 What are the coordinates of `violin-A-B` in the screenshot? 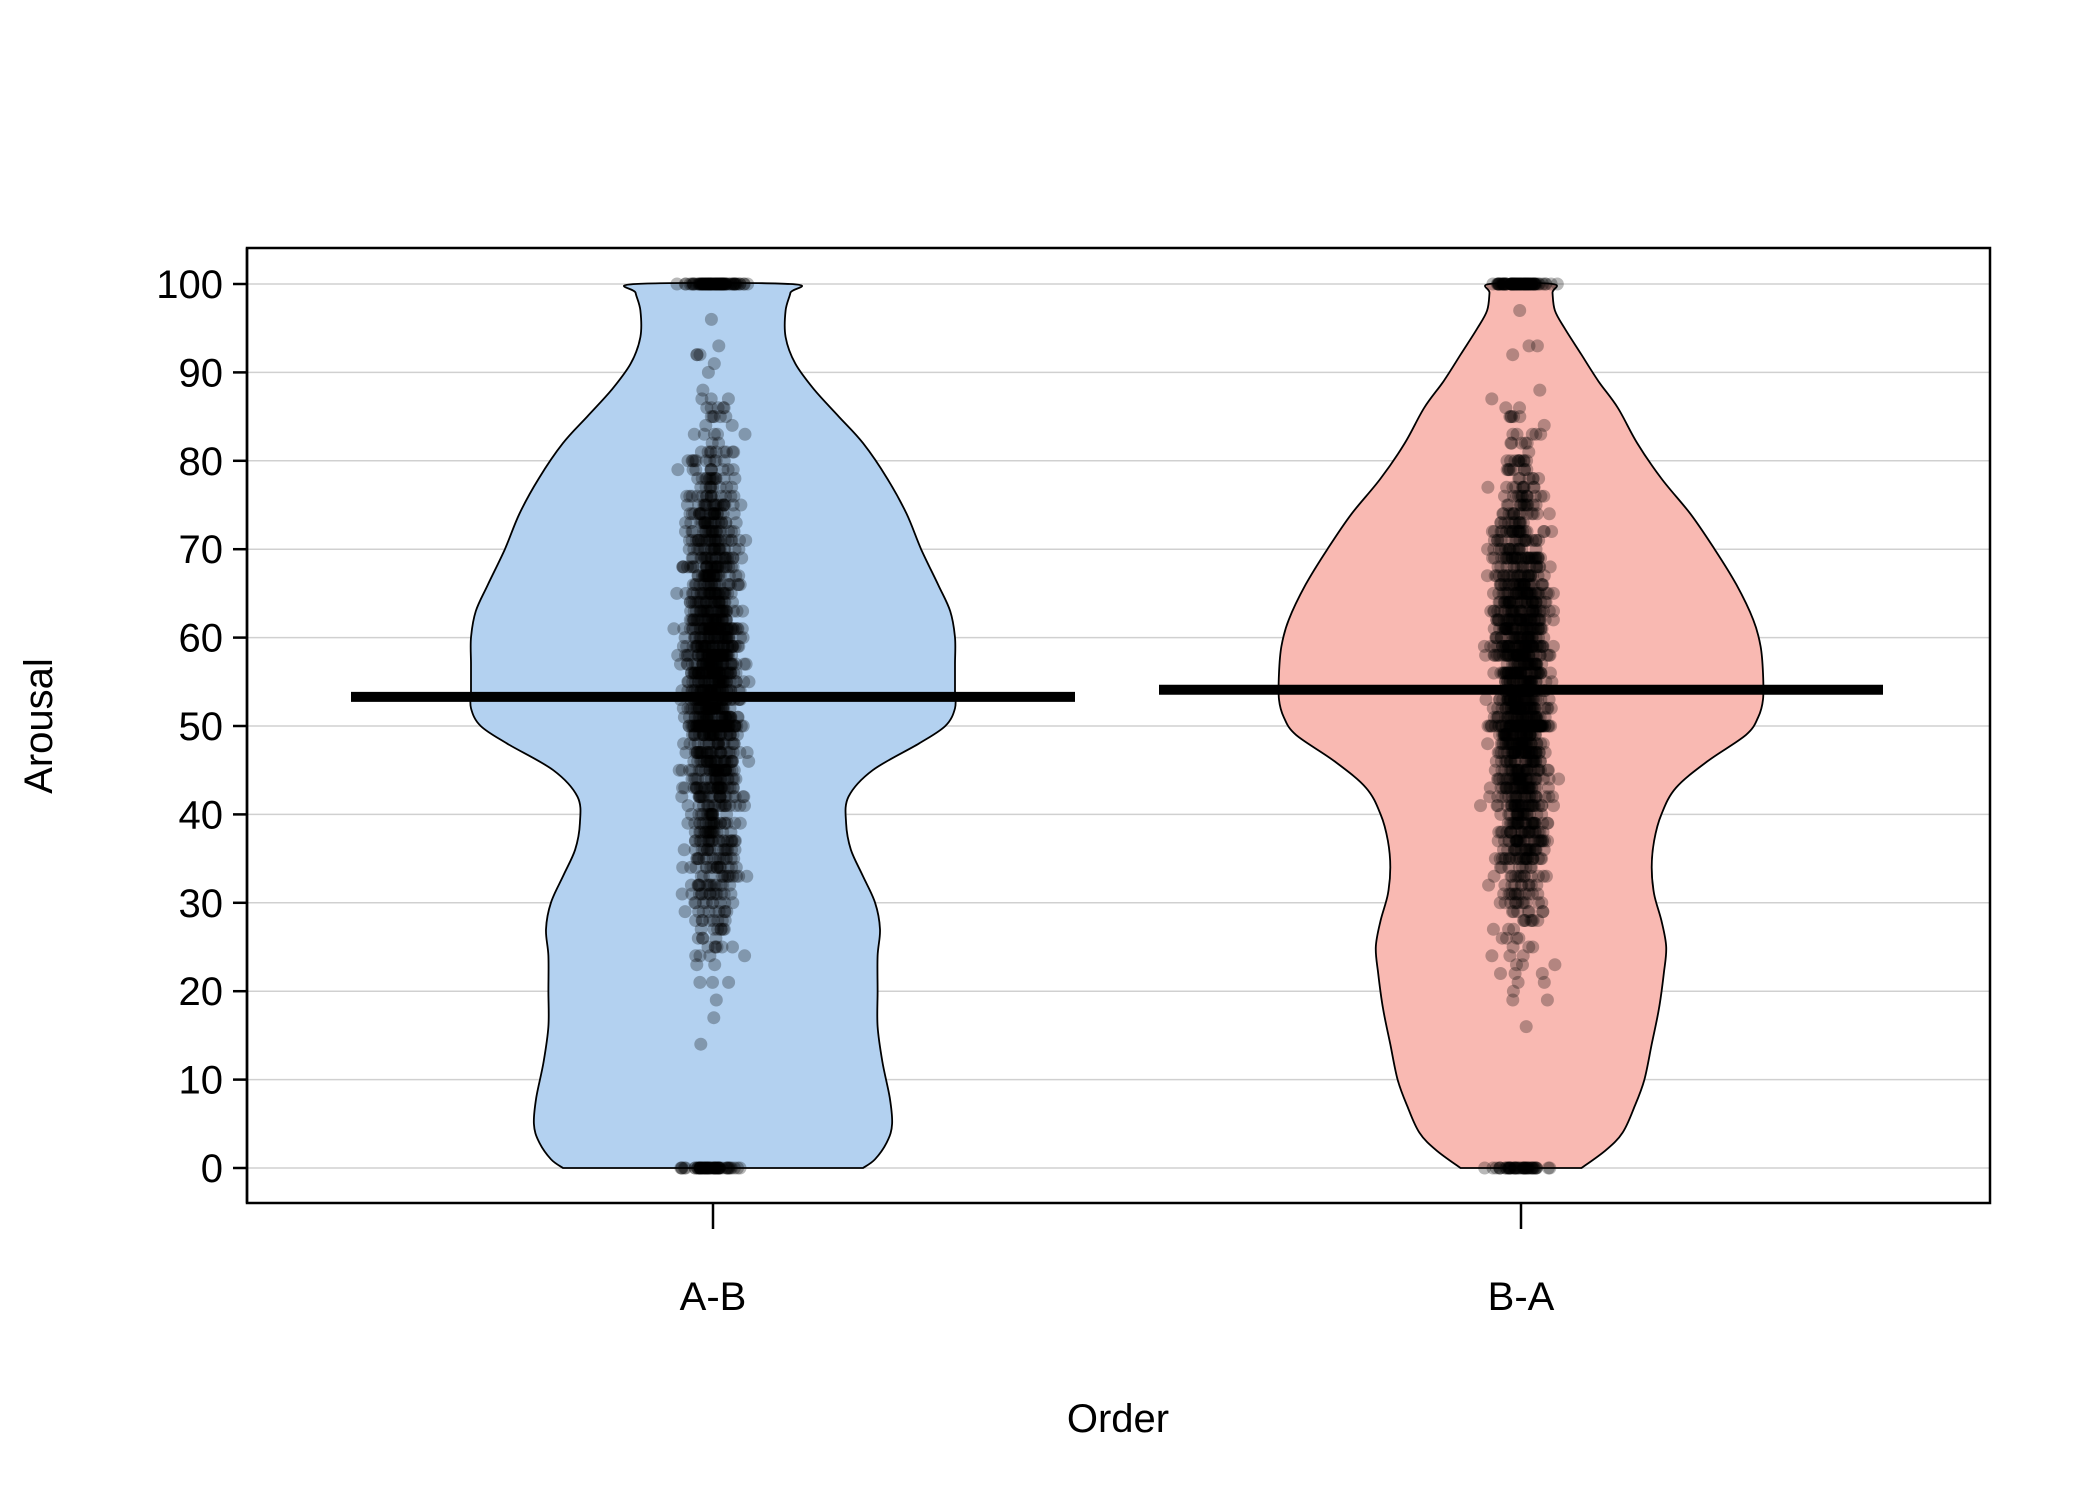 It's located at (713, 725).